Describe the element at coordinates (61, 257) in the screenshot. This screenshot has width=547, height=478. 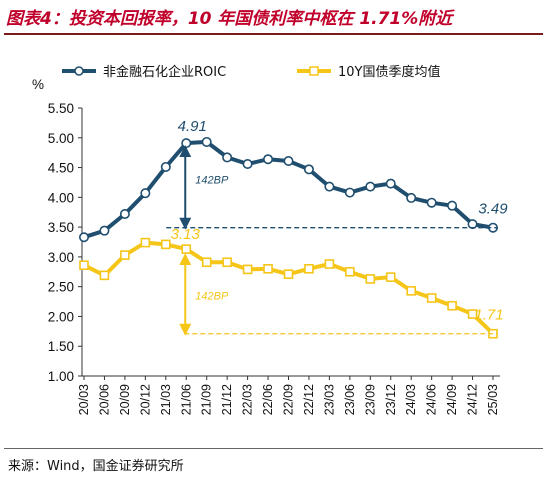
I see `y-tick-label: 3.00` at that location.